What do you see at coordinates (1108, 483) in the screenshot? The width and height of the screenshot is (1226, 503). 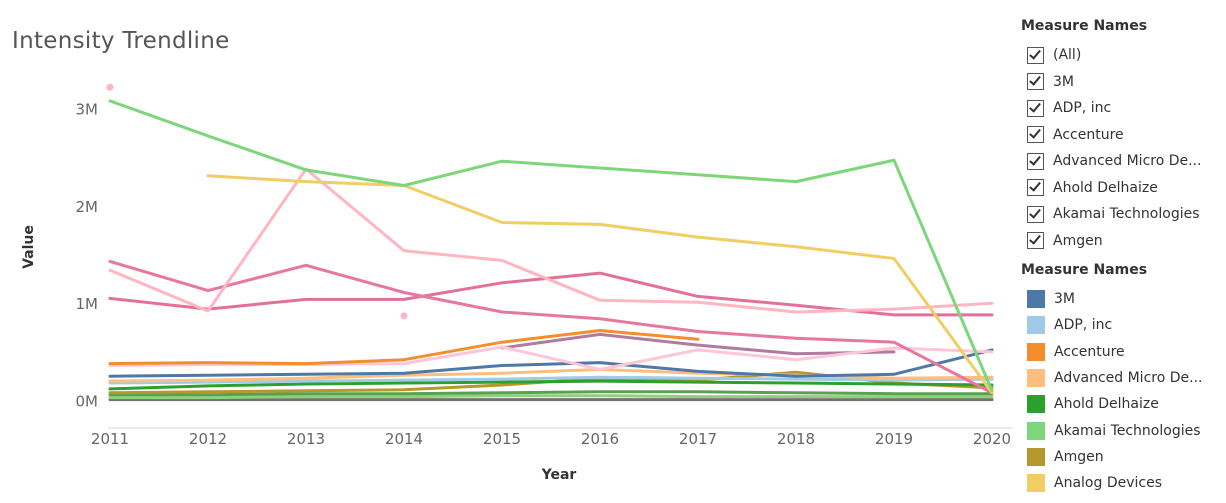 I see `legend-item-label: Analog Devices` at bounding box center [1108, 483].